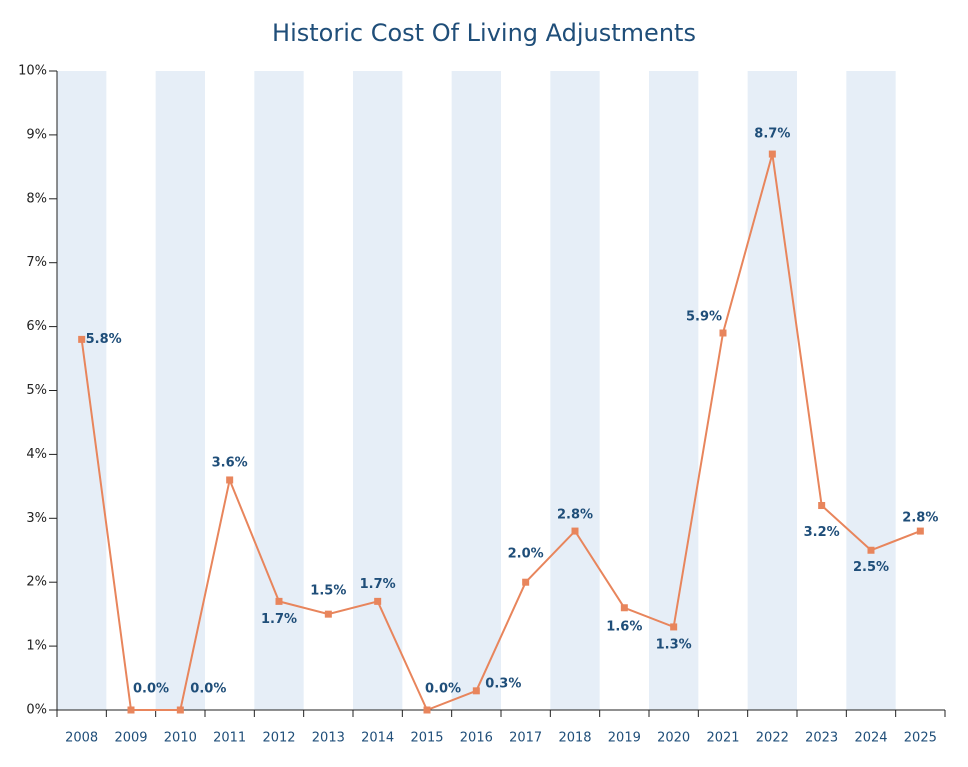 The height and width of the screenshot is (767, 968). Describe the element at coordinates (36, 198) in the screenshot. I see `y-tick-label: 8%` at that location.